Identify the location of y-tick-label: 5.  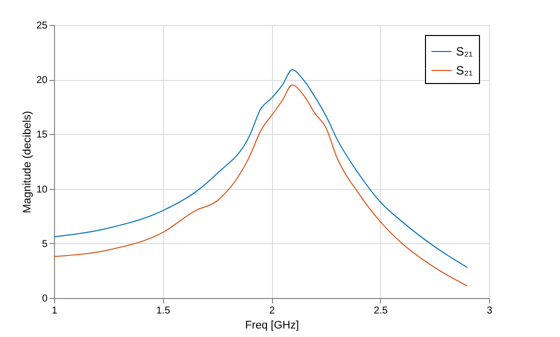
(45, 244).